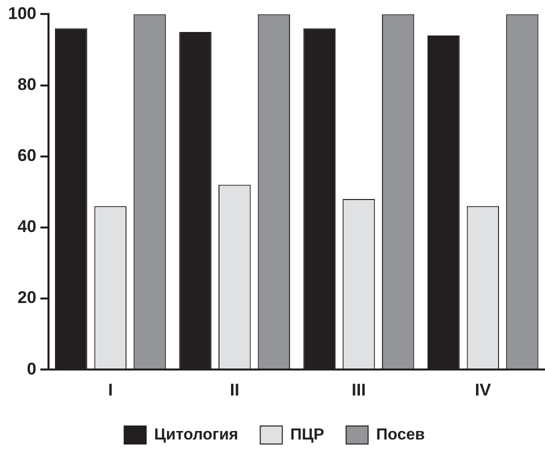  I want to click on x-tick-label: I, so click(110, 390).